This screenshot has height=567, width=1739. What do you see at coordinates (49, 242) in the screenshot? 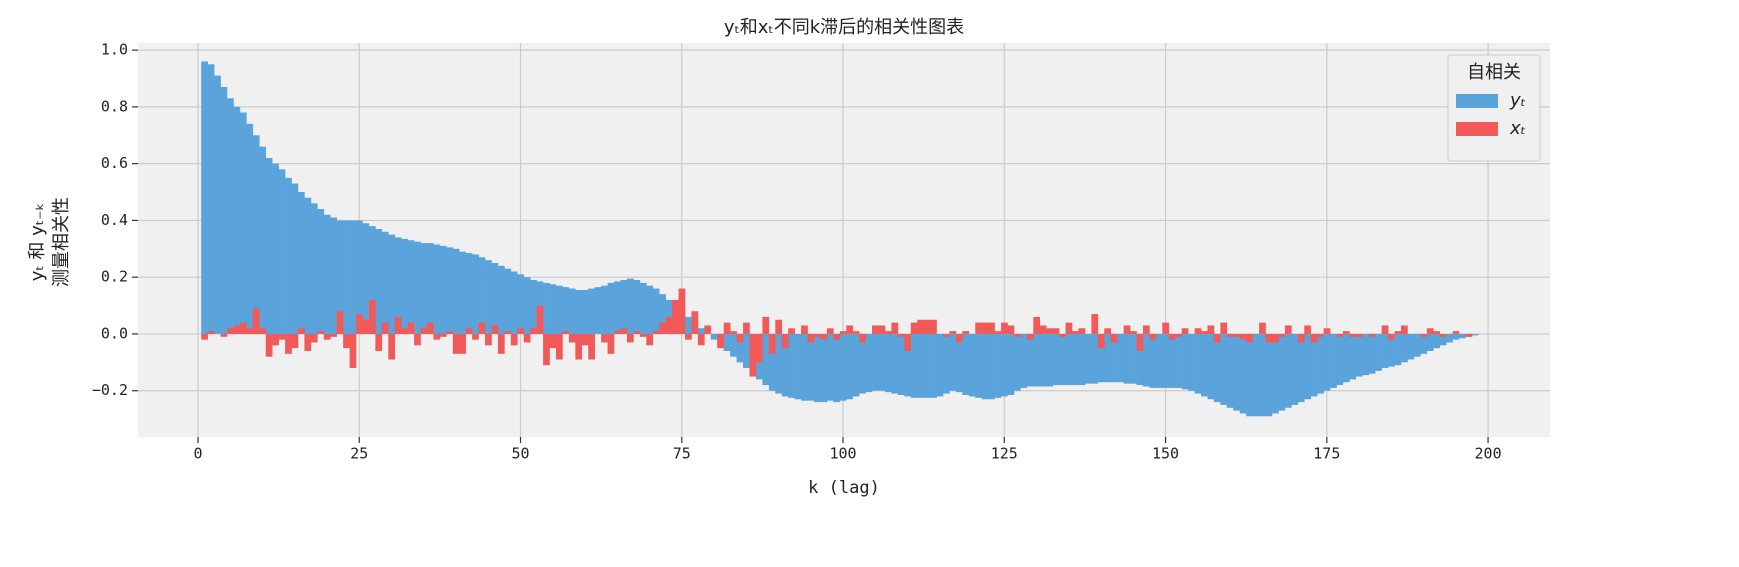
I see `y-axis-label: yₜ 和 yₜ₋ₖ 测量相关性` at bounding box center [49, 242].